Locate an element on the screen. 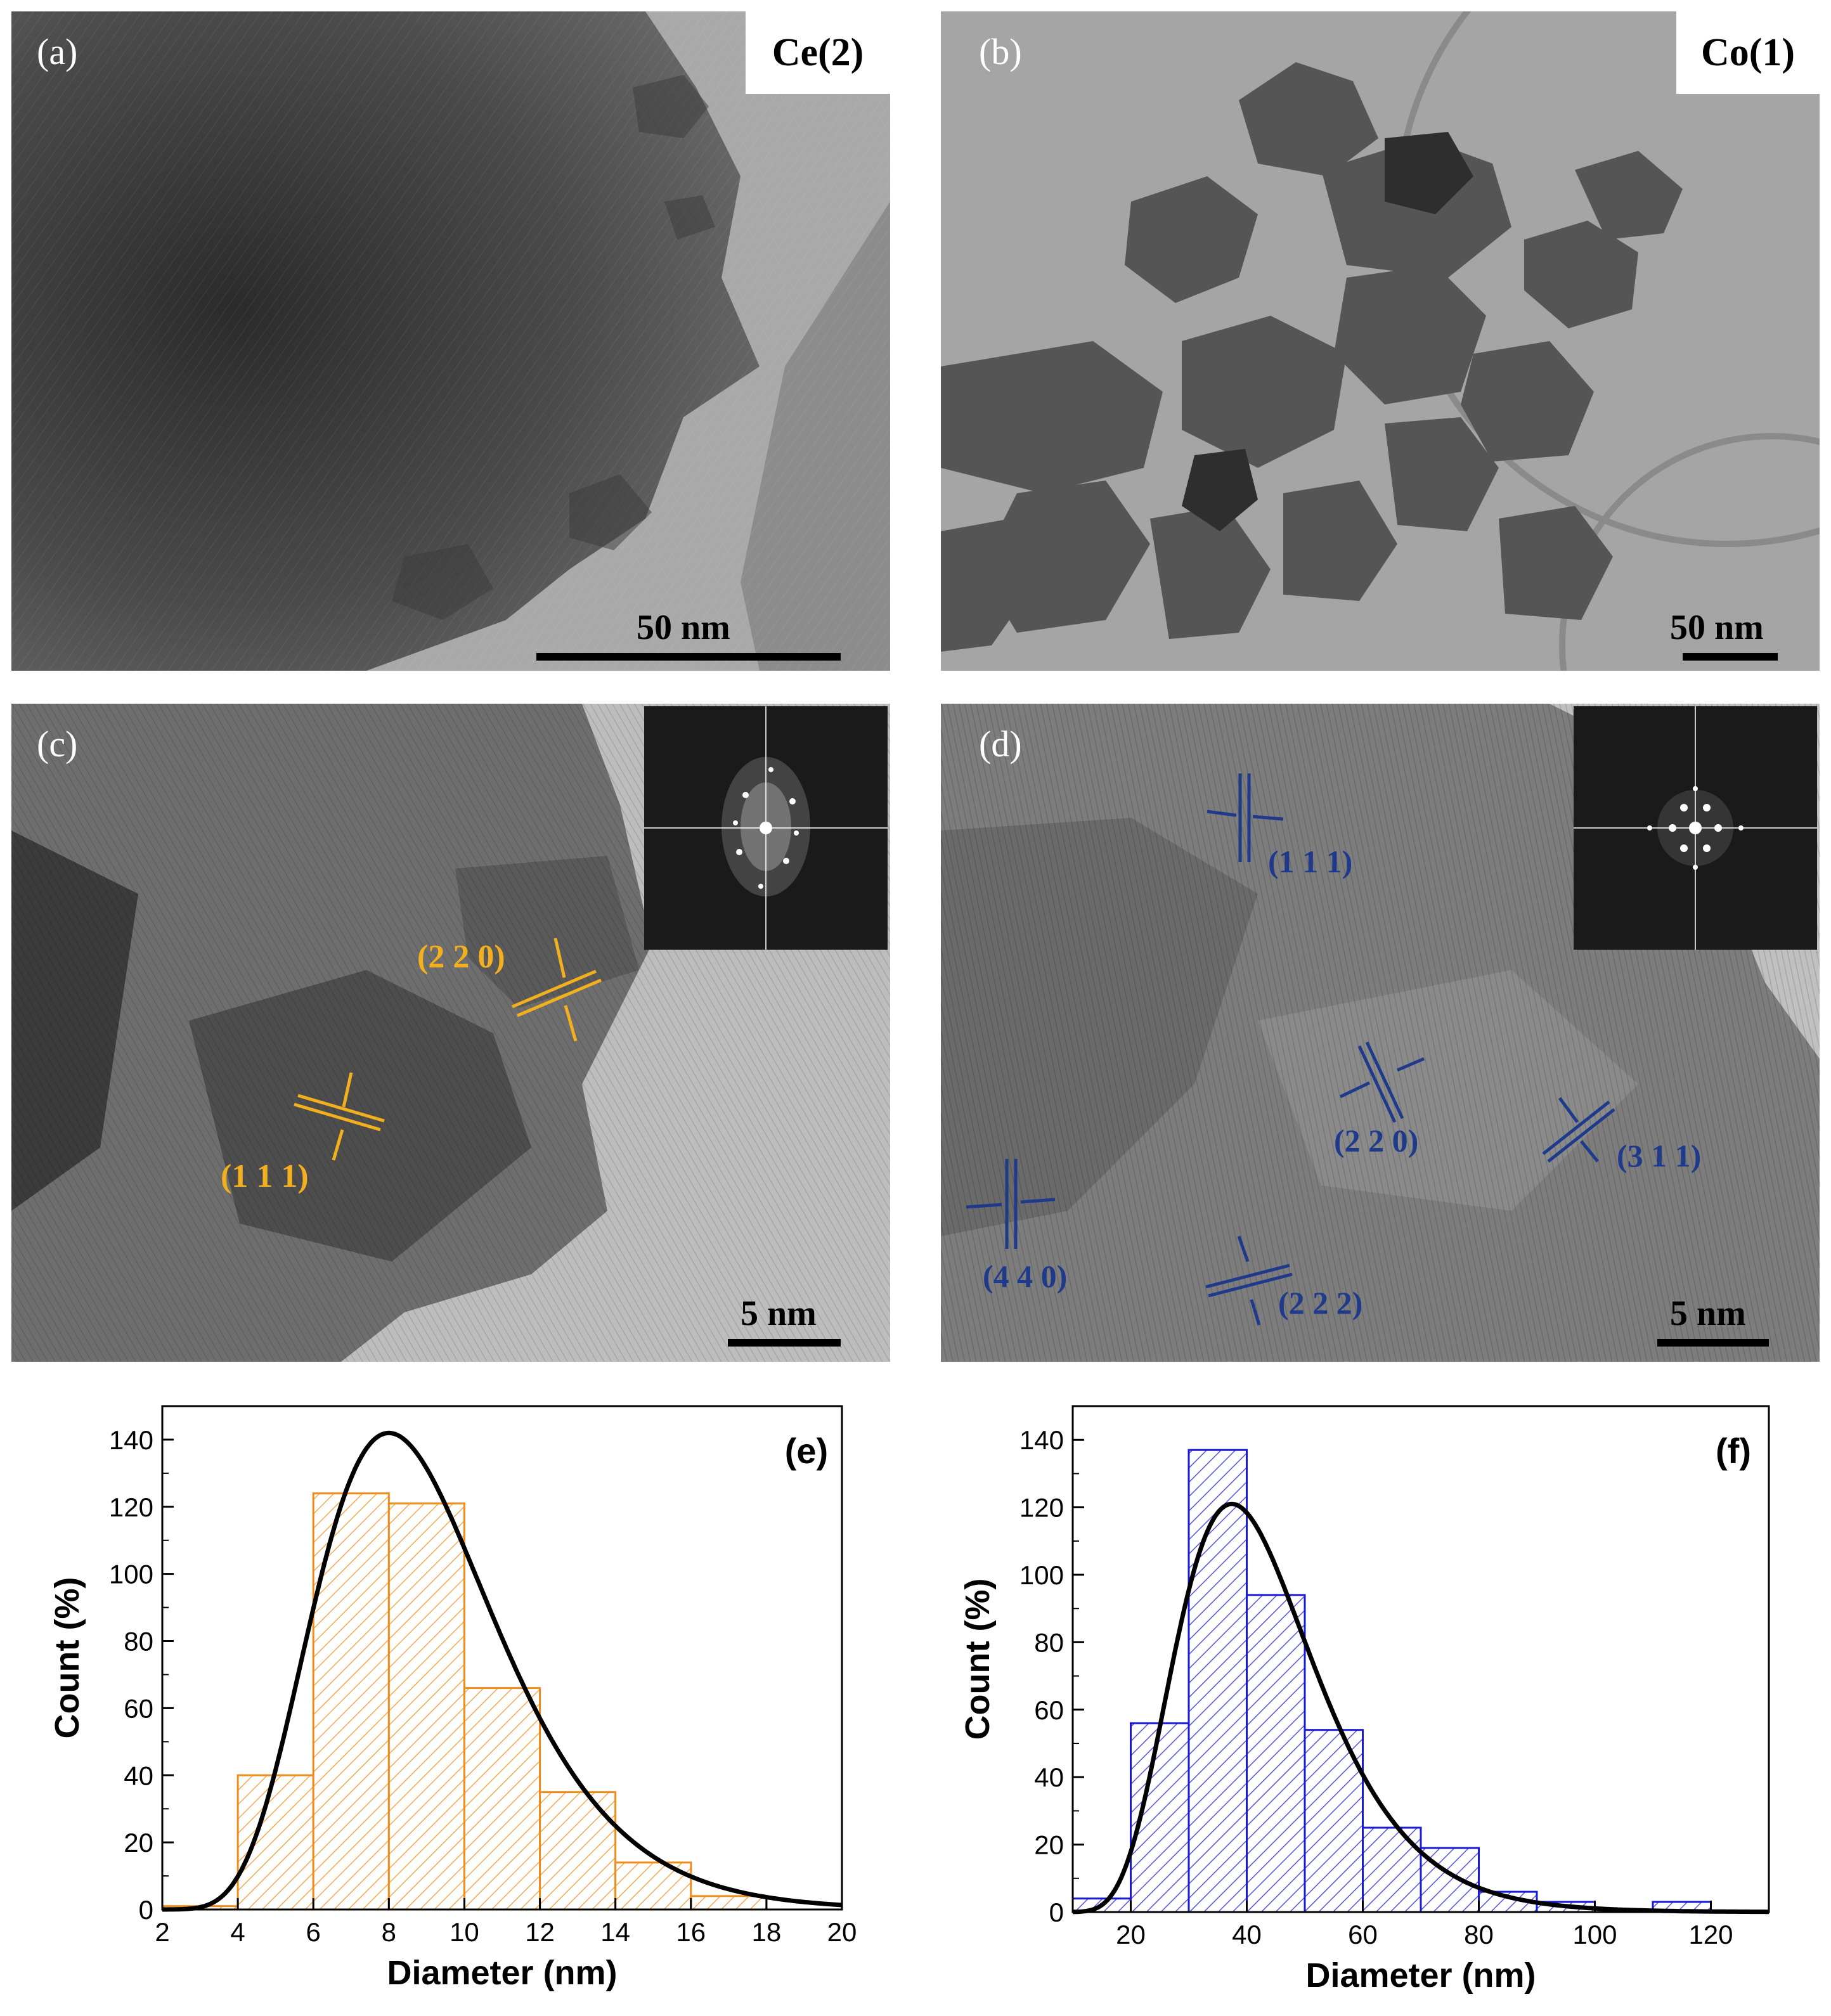  plane-label-c-111: (1 1 1) is located at coordinates (265, 1176).